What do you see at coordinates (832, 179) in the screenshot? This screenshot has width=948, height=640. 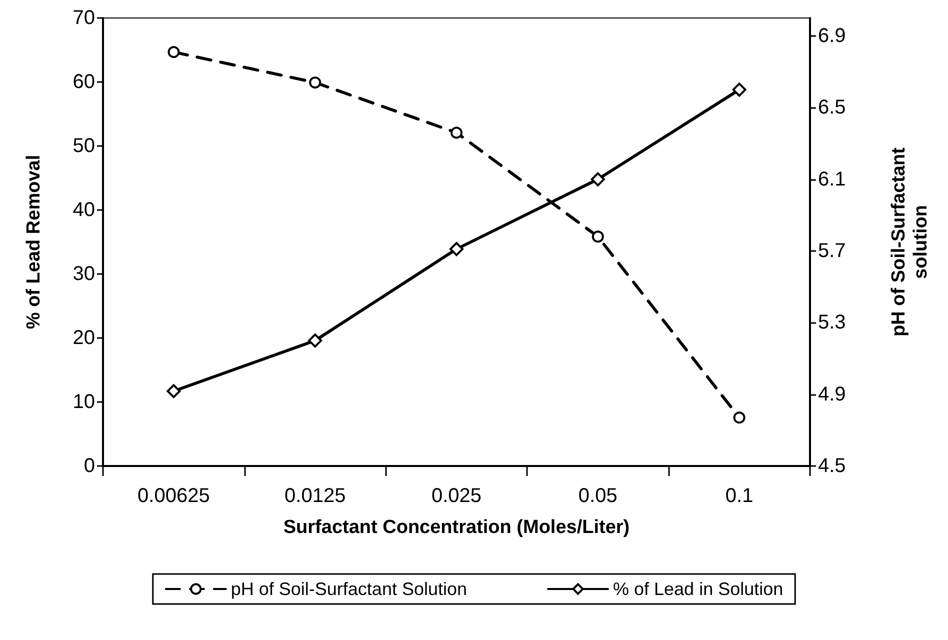 I see `y2-tick-label: 6.1` at bounding box center [832, 179].